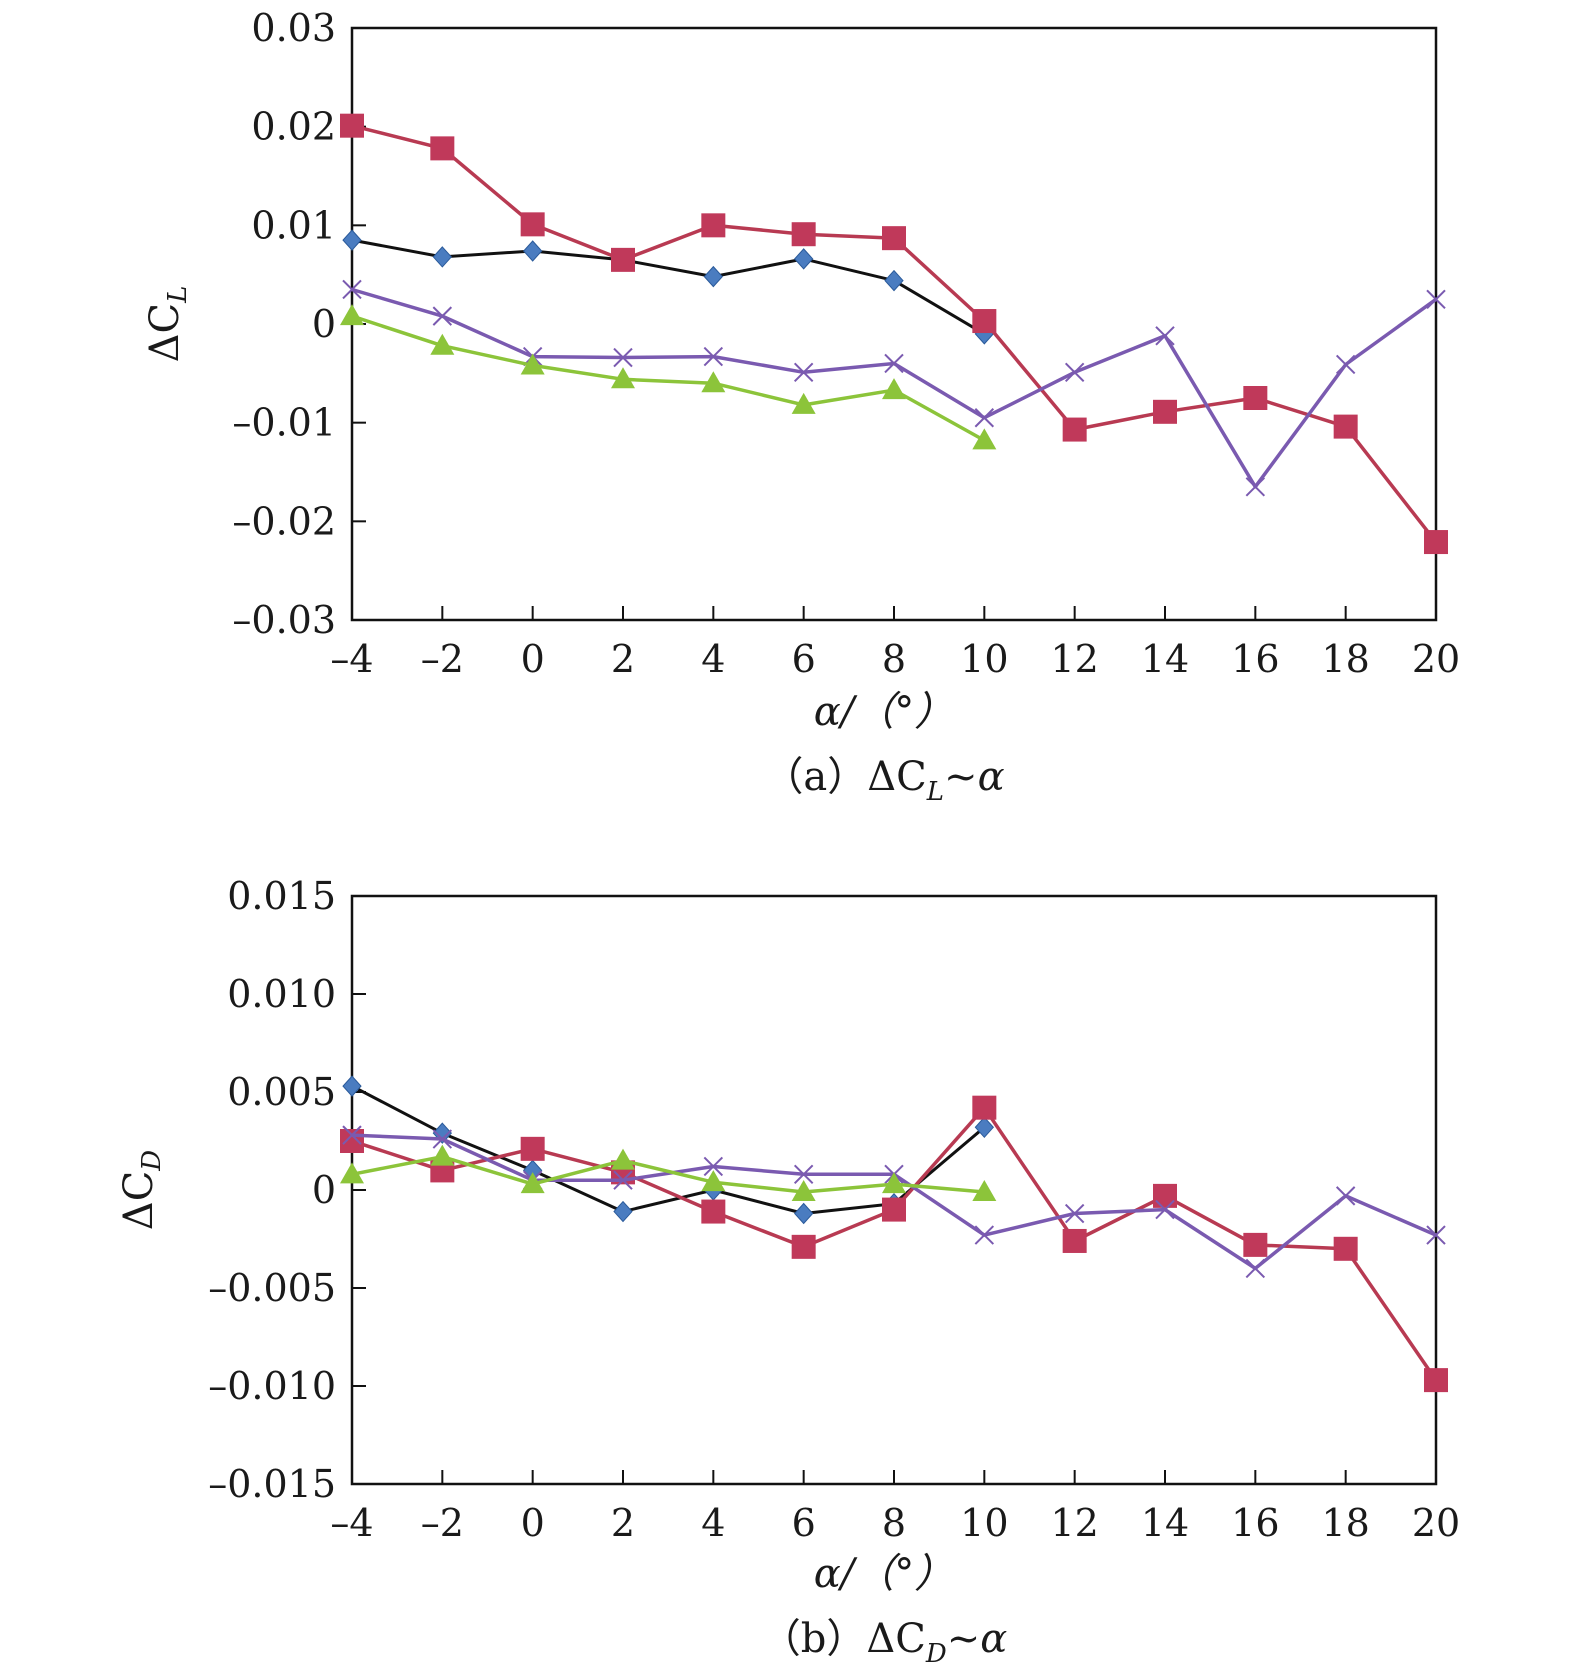 The width and height of the screenshot is (1575, 1677). What do you see at coordinates (141, 1190) in the screenshot?
I see `y-axis-label: ΔCD` at bounding box center [141, 1190].